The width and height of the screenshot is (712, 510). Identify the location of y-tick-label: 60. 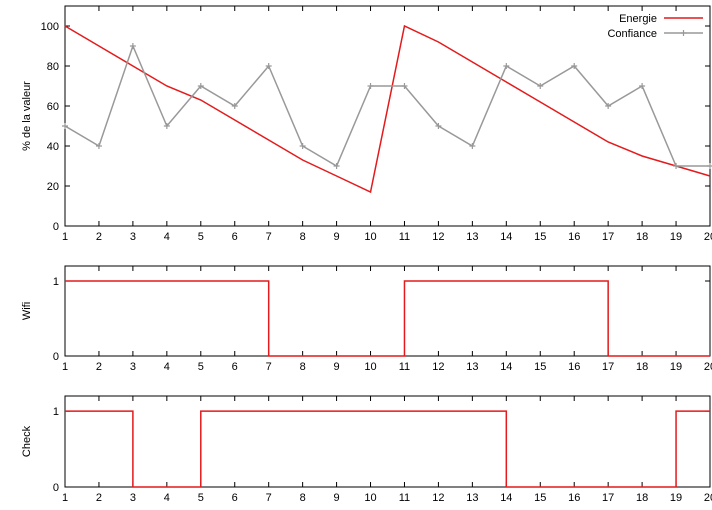
(53, 107).